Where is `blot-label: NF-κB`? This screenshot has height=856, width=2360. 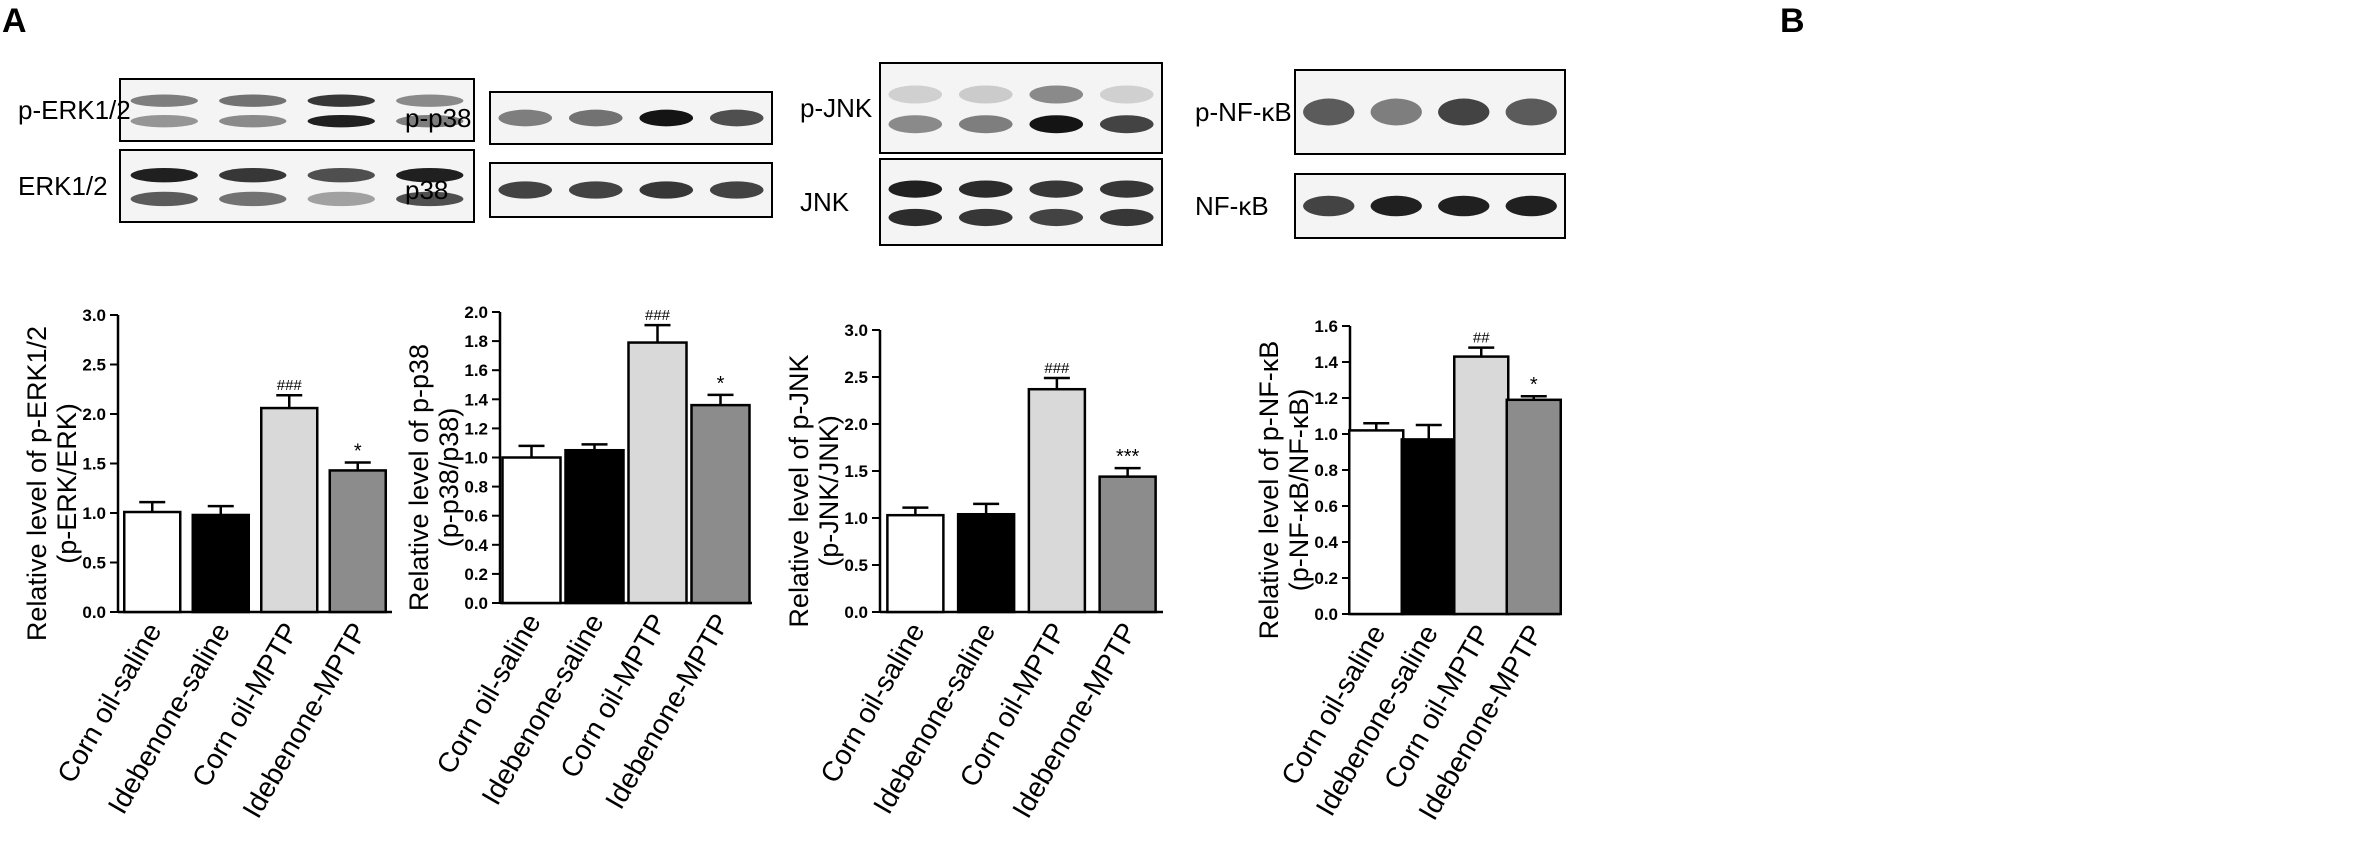
blot-label: NF-κB is located at coordinates (1232, 206).